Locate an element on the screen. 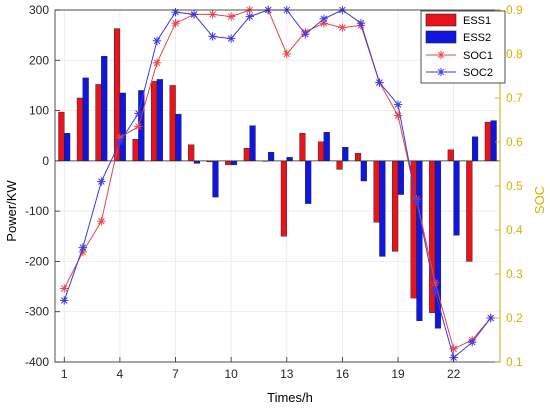  right-tick-label: 0.3 is located at coordinates (514, 274).